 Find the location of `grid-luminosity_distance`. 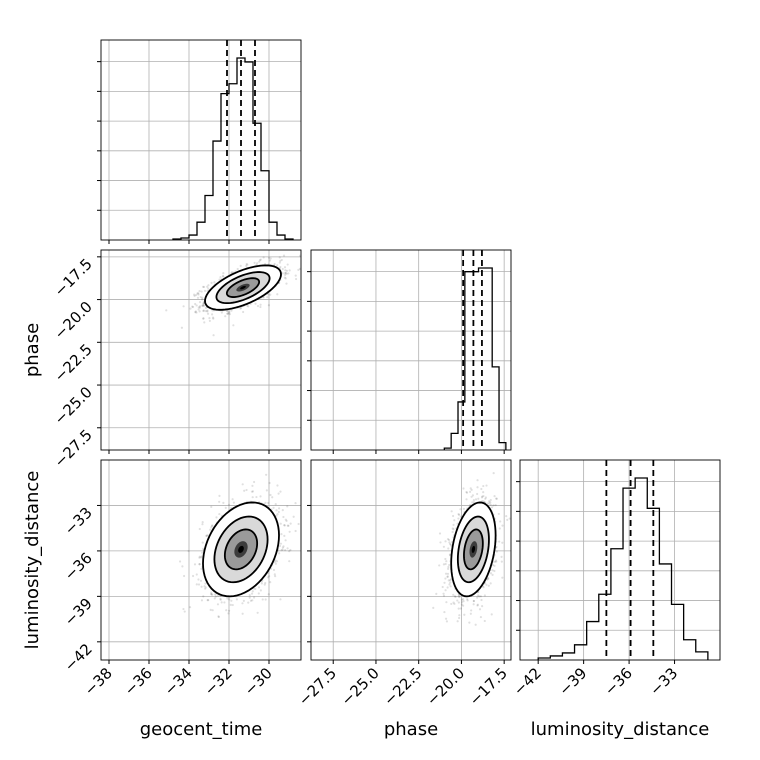

grid-luminosity_distance is located at coordinates (620, 560).